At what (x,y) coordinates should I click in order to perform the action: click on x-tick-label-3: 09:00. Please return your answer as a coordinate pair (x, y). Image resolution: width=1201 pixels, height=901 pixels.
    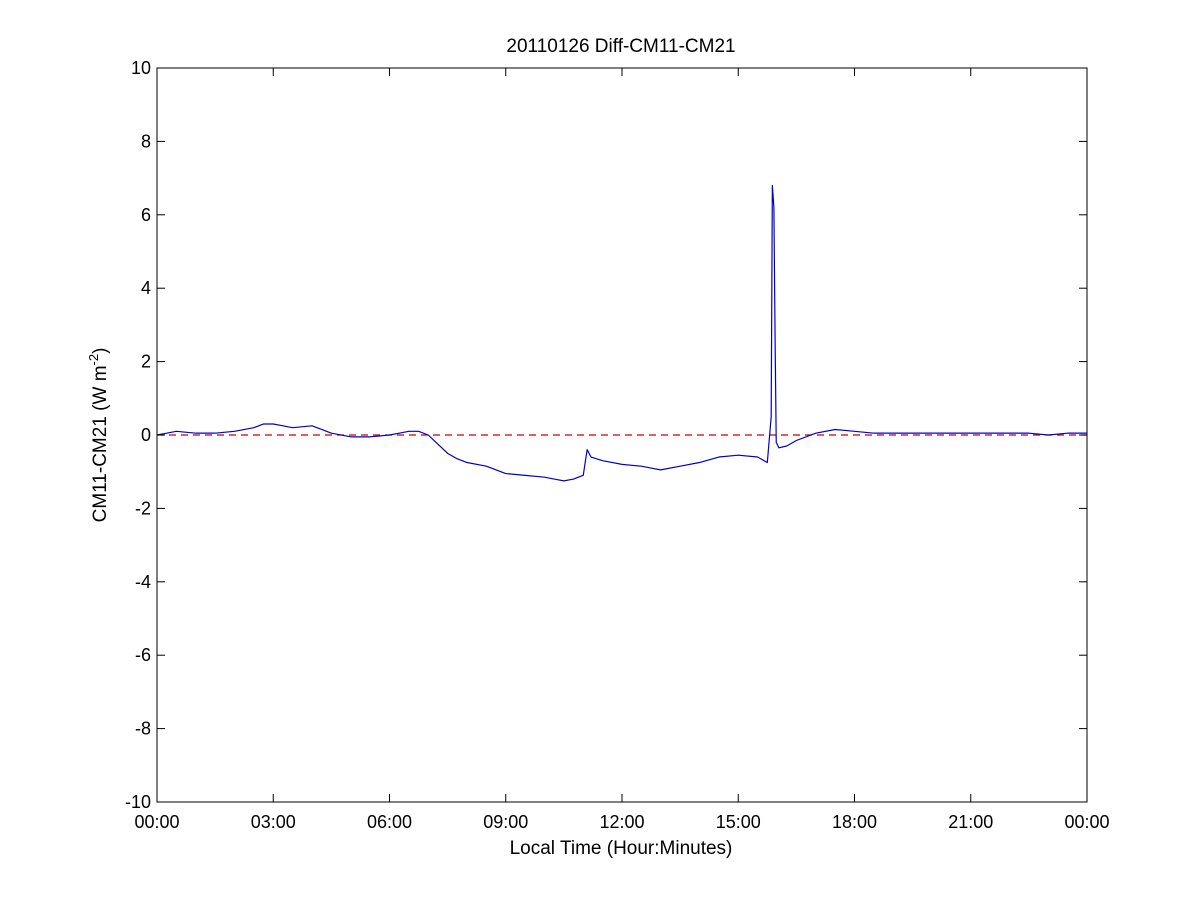
    Looking at the image, I should click on (505, 822).